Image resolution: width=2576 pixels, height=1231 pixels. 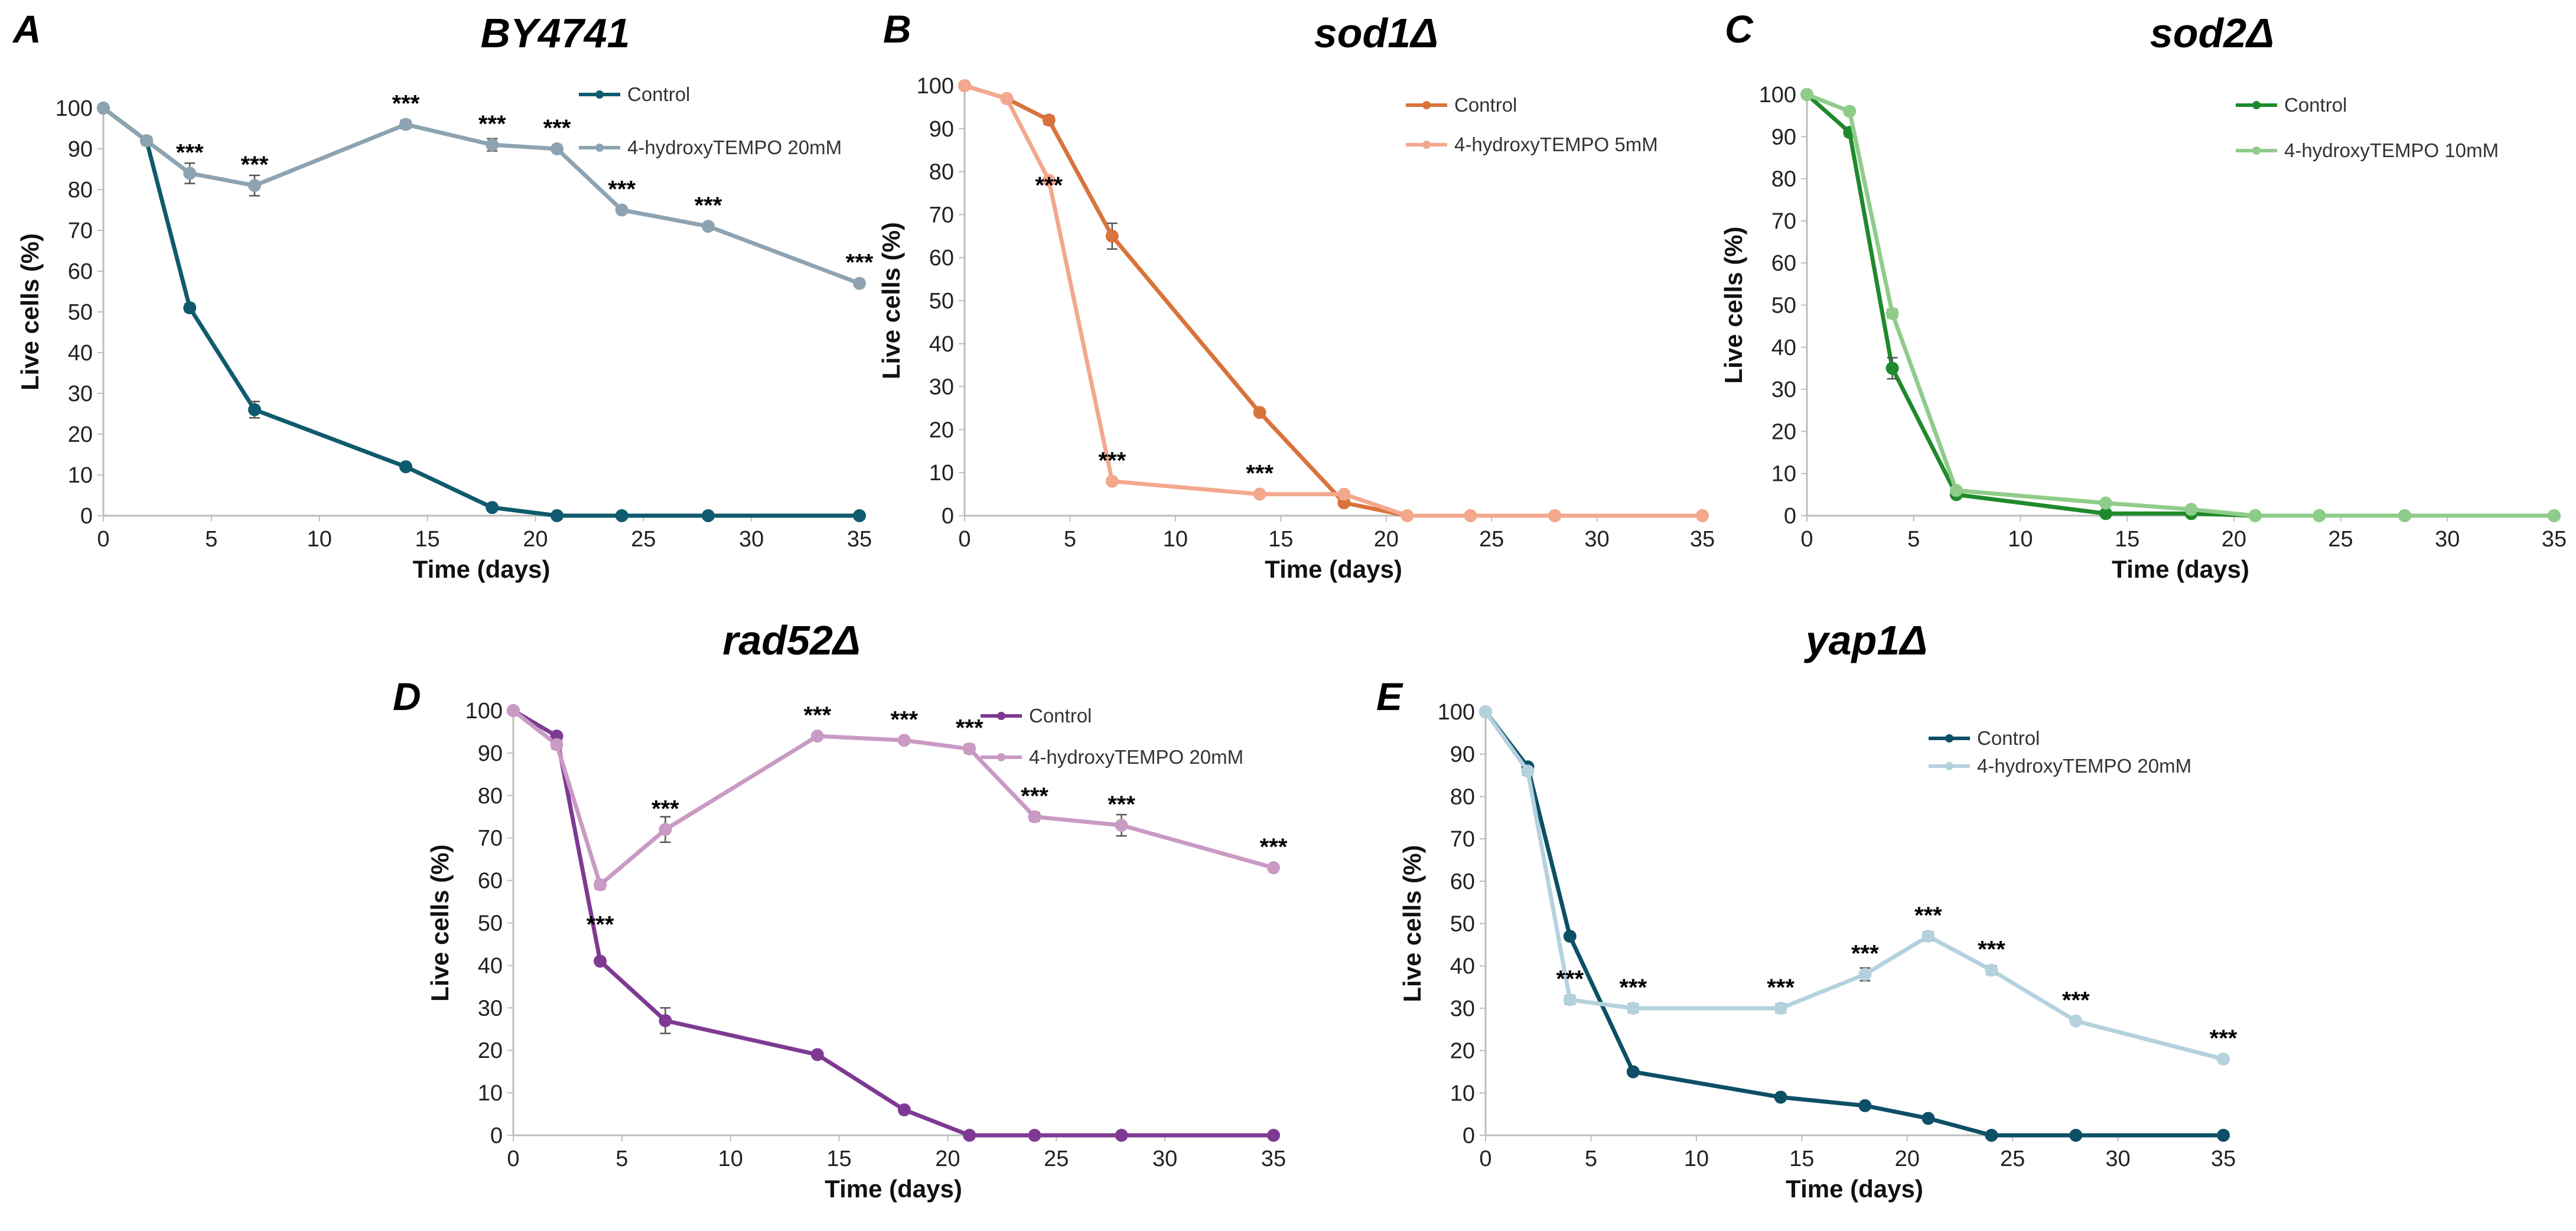 I want to click on y-tick-label: 10, so click(x=490, y=1093).